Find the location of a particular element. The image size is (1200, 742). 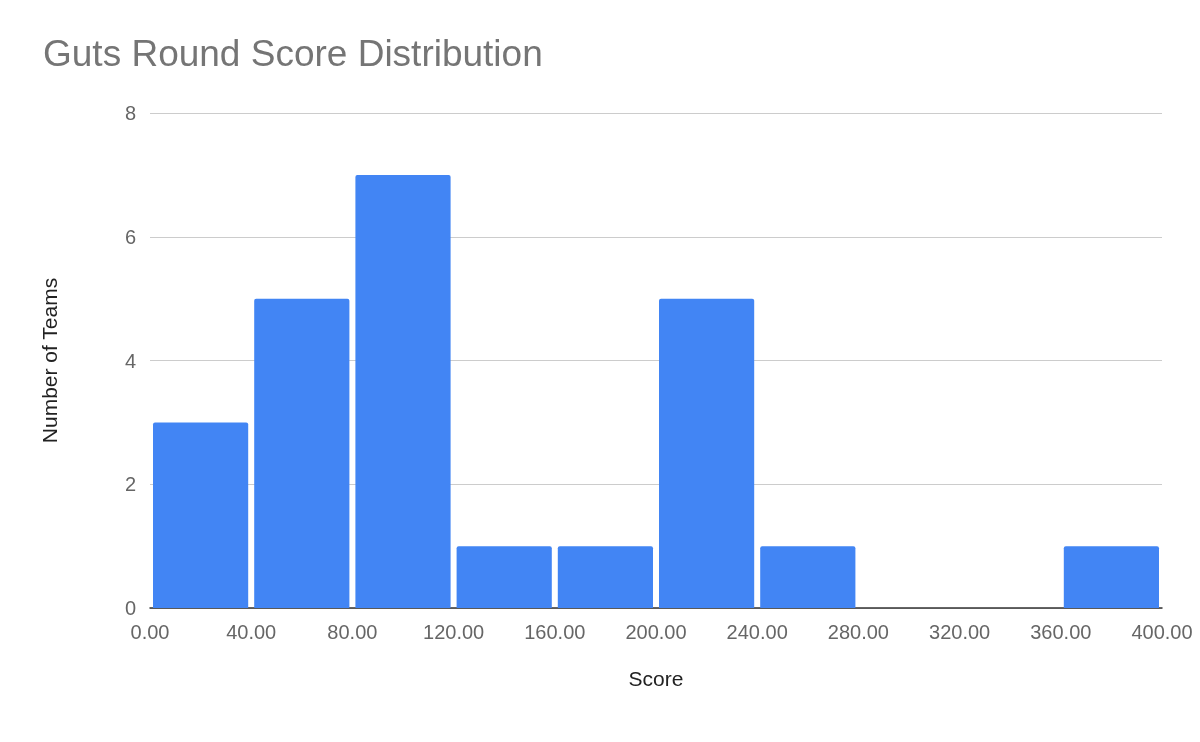

y-tick-label: 6 is located at coordinates (130, 236).